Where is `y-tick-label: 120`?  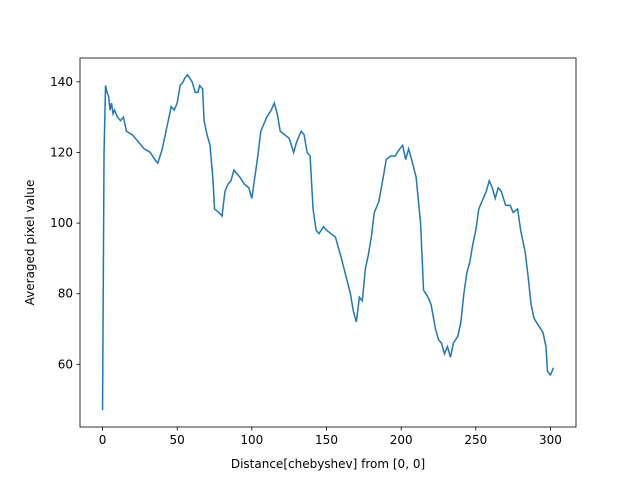
y-tick-label: 120 is located at coordinates (61, 152).